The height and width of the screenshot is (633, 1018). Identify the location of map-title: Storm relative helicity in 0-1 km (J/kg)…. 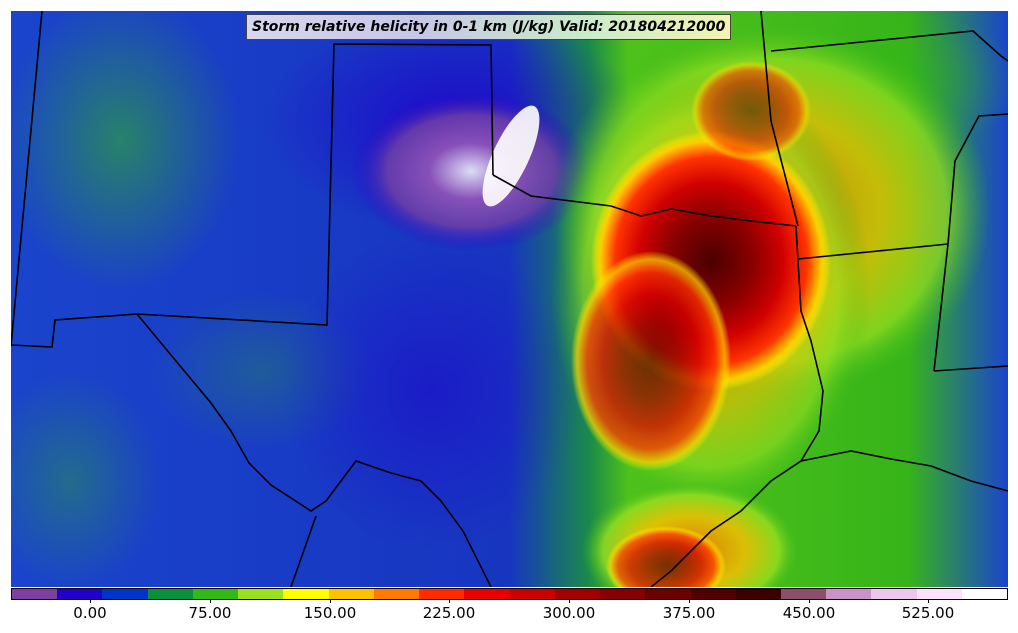
(489, 27).